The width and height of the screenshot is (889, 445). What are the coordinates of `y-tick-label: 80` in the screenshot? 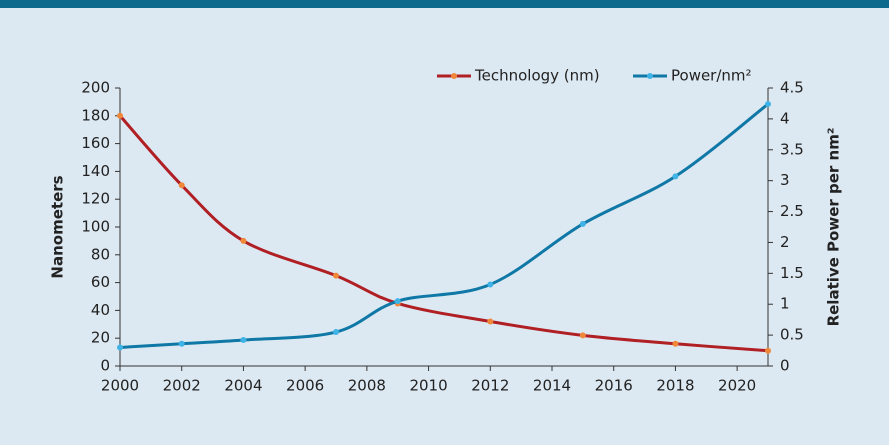 It's located at (100, 254).